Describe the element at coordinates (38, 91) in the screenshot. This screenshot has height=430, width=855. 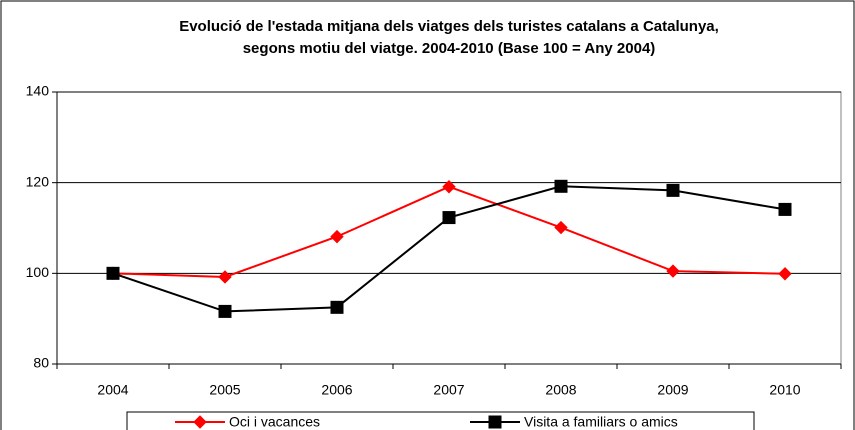
I see `y-tick-label: 140` at that location.